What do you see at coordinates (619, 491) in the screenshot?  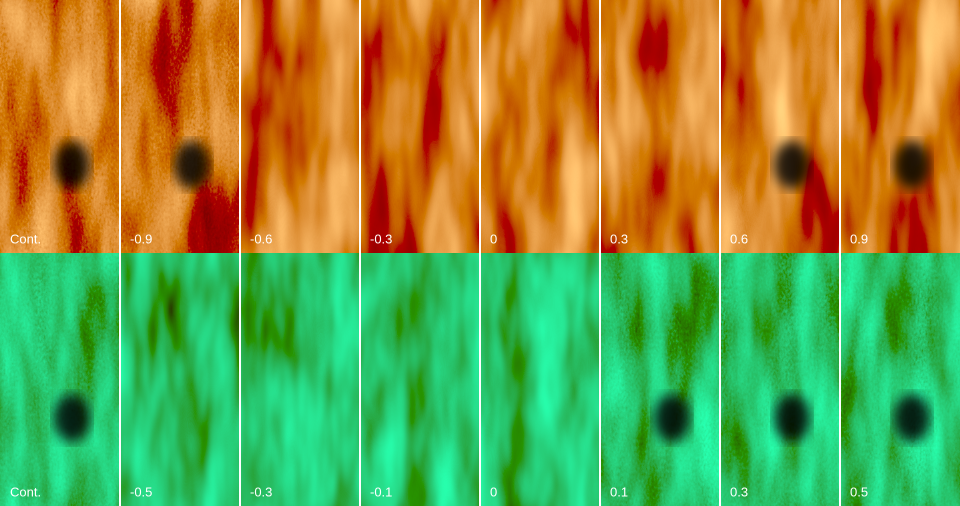 I see `panel-label: 0.1` at bounding box center [619, 491].